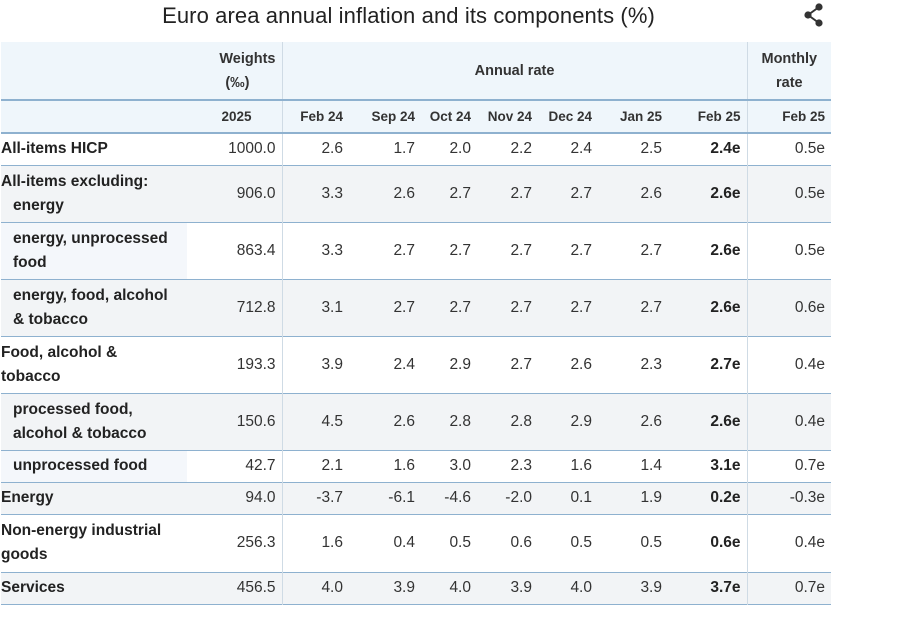  Describe the element at coordinates (90, 295) in the screenshot. I see `row-label-line: energy, food, alcohol` at that location.